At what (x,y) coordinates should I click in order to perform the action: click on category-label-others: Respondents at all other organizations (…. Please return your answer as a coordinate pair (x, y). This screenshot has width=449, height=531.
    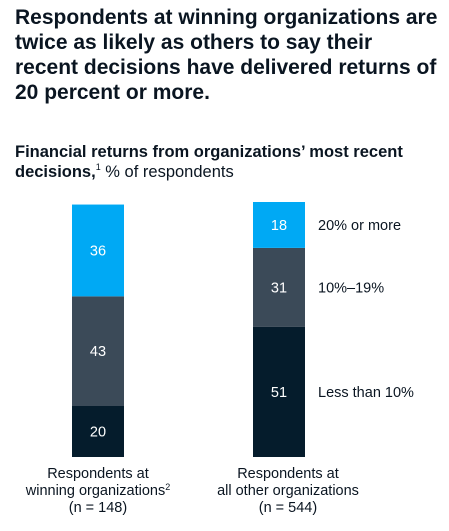
    Looking at the image, I should click on (288, 491).